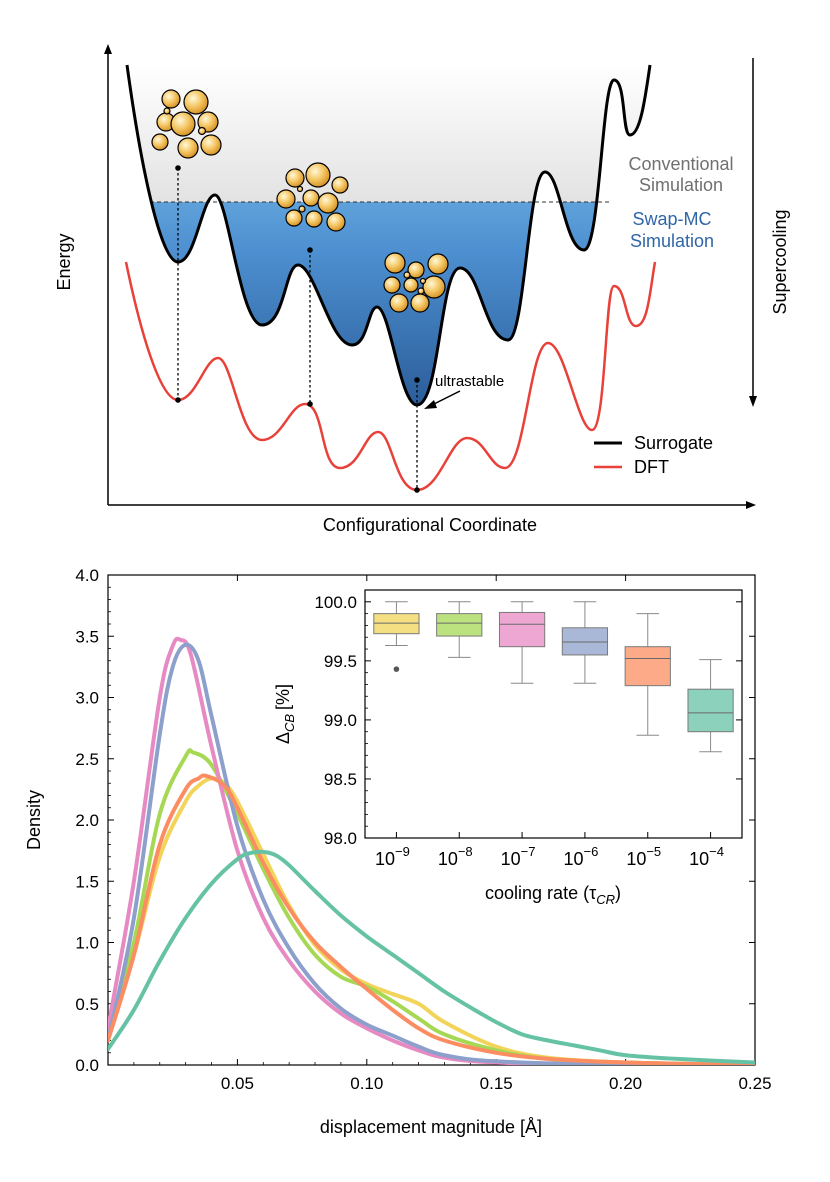 This screenshot has width=830, height=1182. What do you see at coordinates (518, 856) in the screenshot?
I see `inset-x-tick-label: 10⁻⁷` at bounding box center [518, 856].